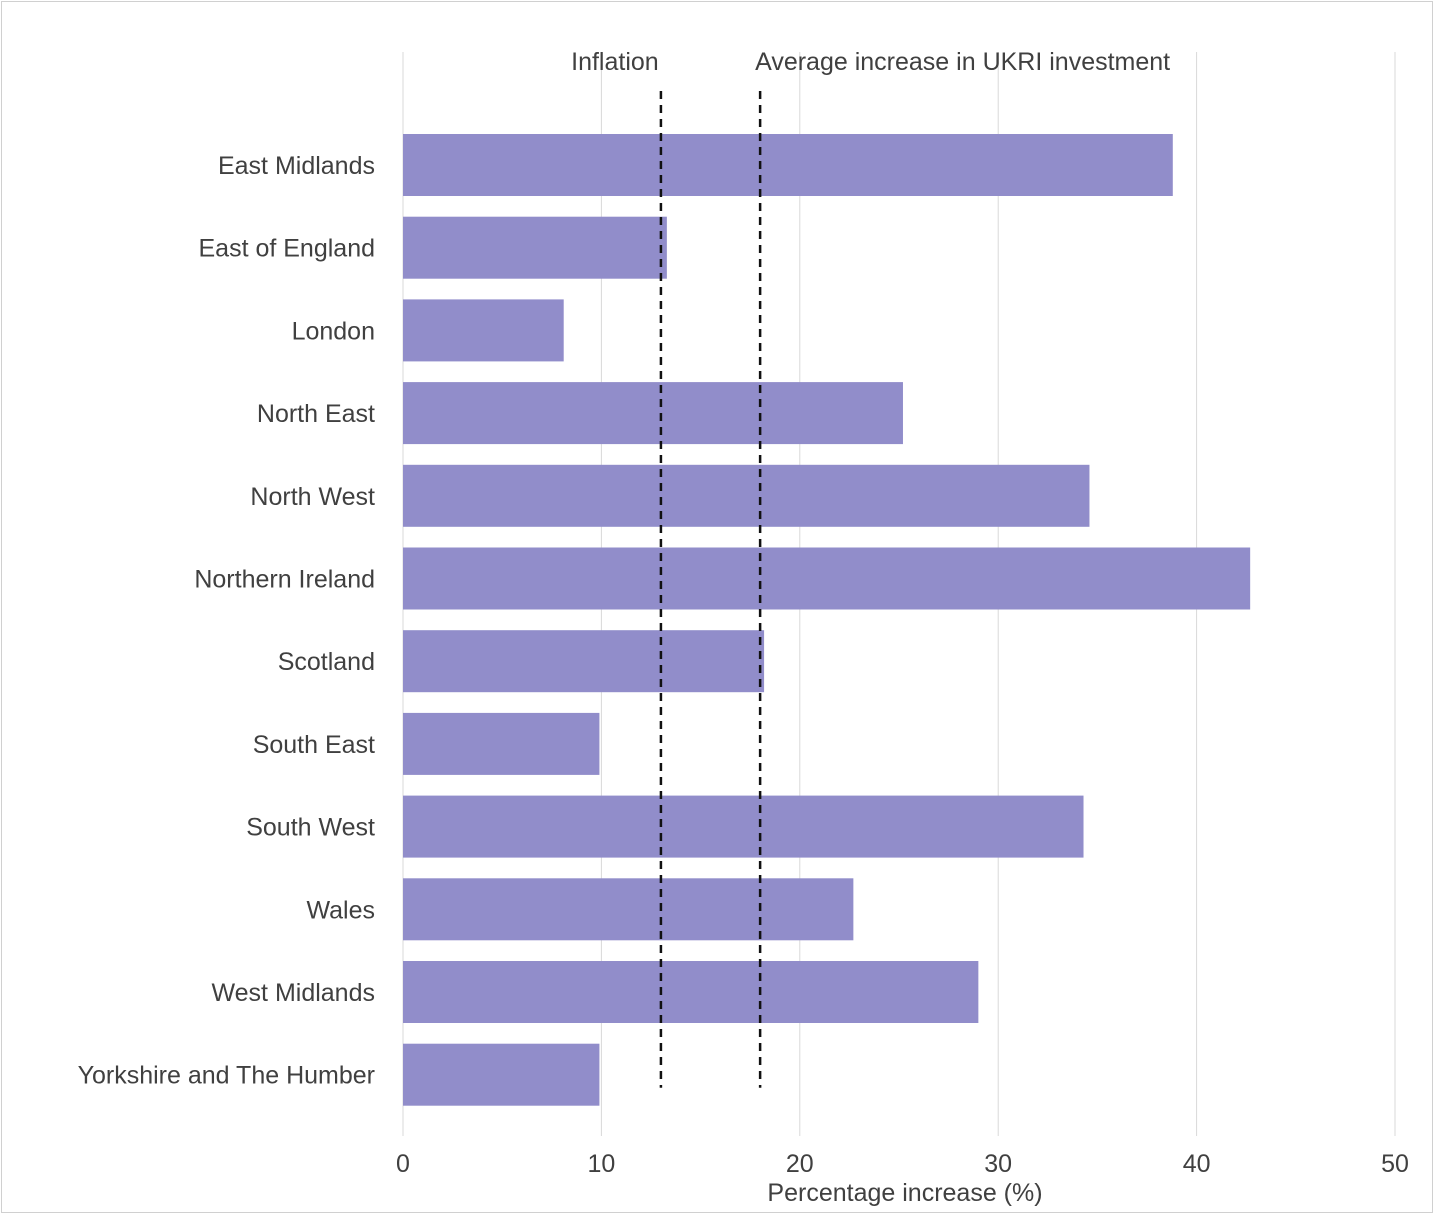  What do you see at coordinates (962, 62) in the screenshot?
I see `reference-line-label: Average increase in UKRI investment` at bounding box center [962, 62].